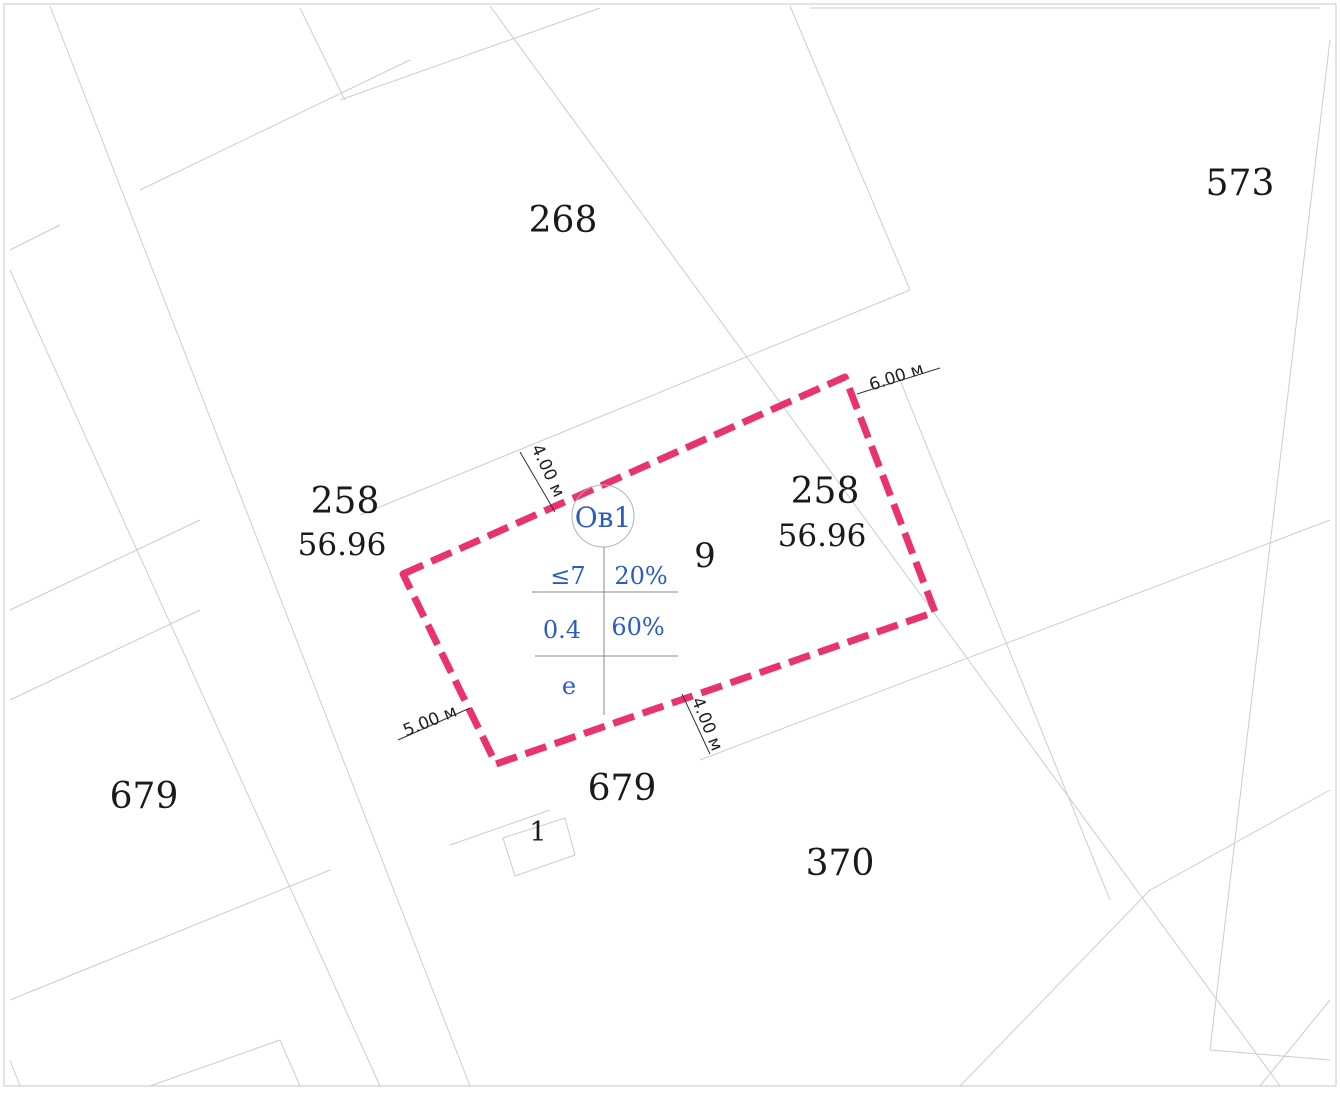 The width and height of the screenshot is (1340, 1094). What do you see at coordinates (825, 491) in the screenshot?
I see `parcel-label-258-right: 258` at bounding box center [825, 491].